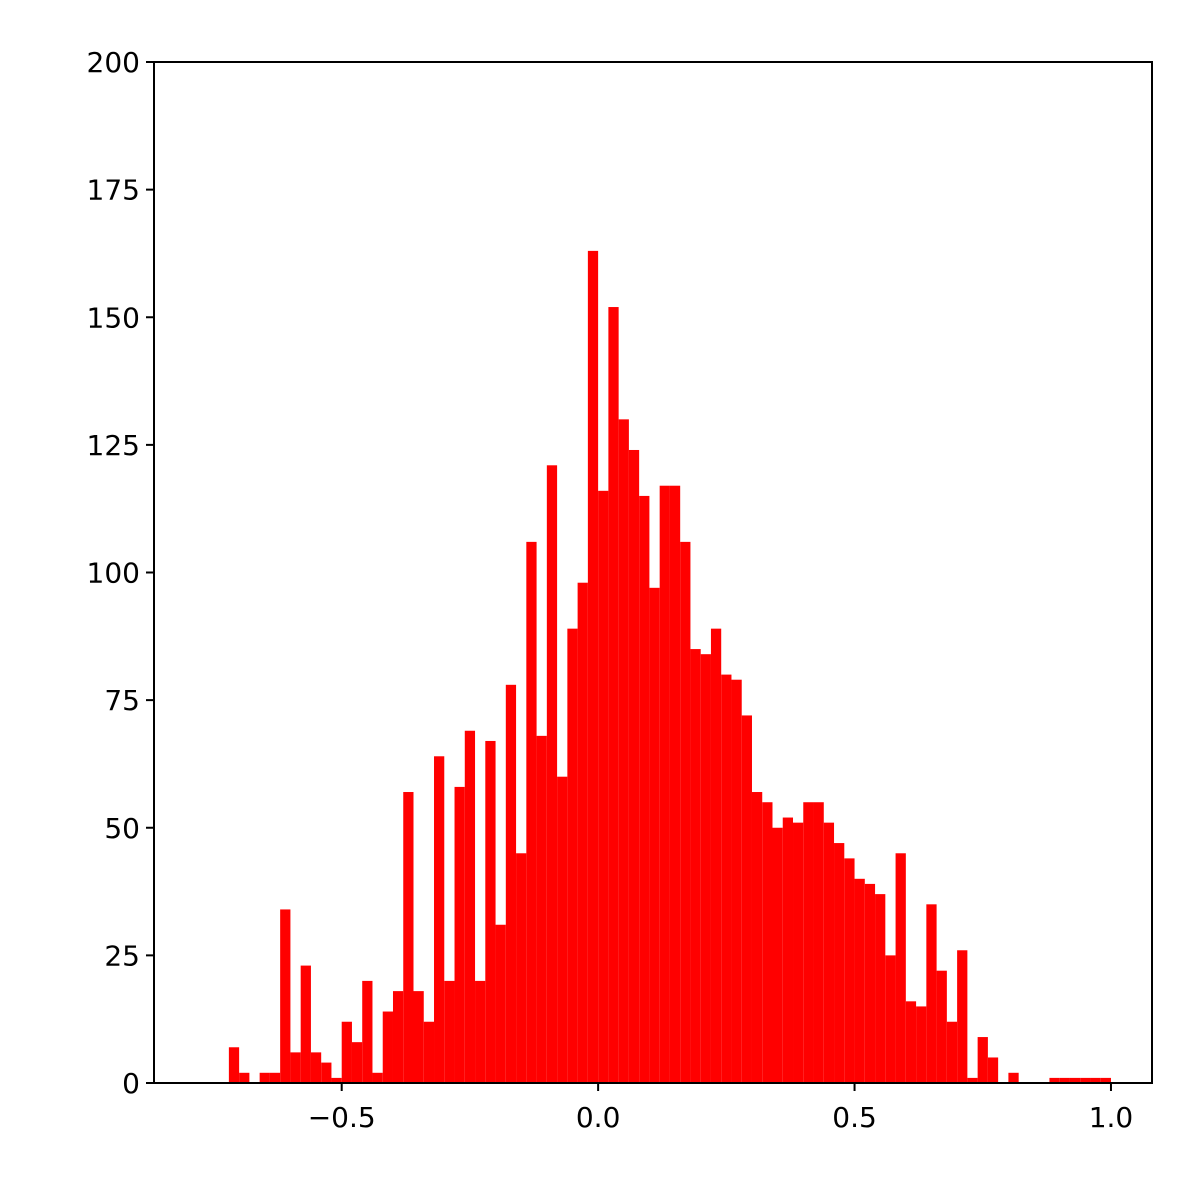  Describe the element at coordinates (113, 190) in the screenshot. I see `y-tick-label: 175` at that location.